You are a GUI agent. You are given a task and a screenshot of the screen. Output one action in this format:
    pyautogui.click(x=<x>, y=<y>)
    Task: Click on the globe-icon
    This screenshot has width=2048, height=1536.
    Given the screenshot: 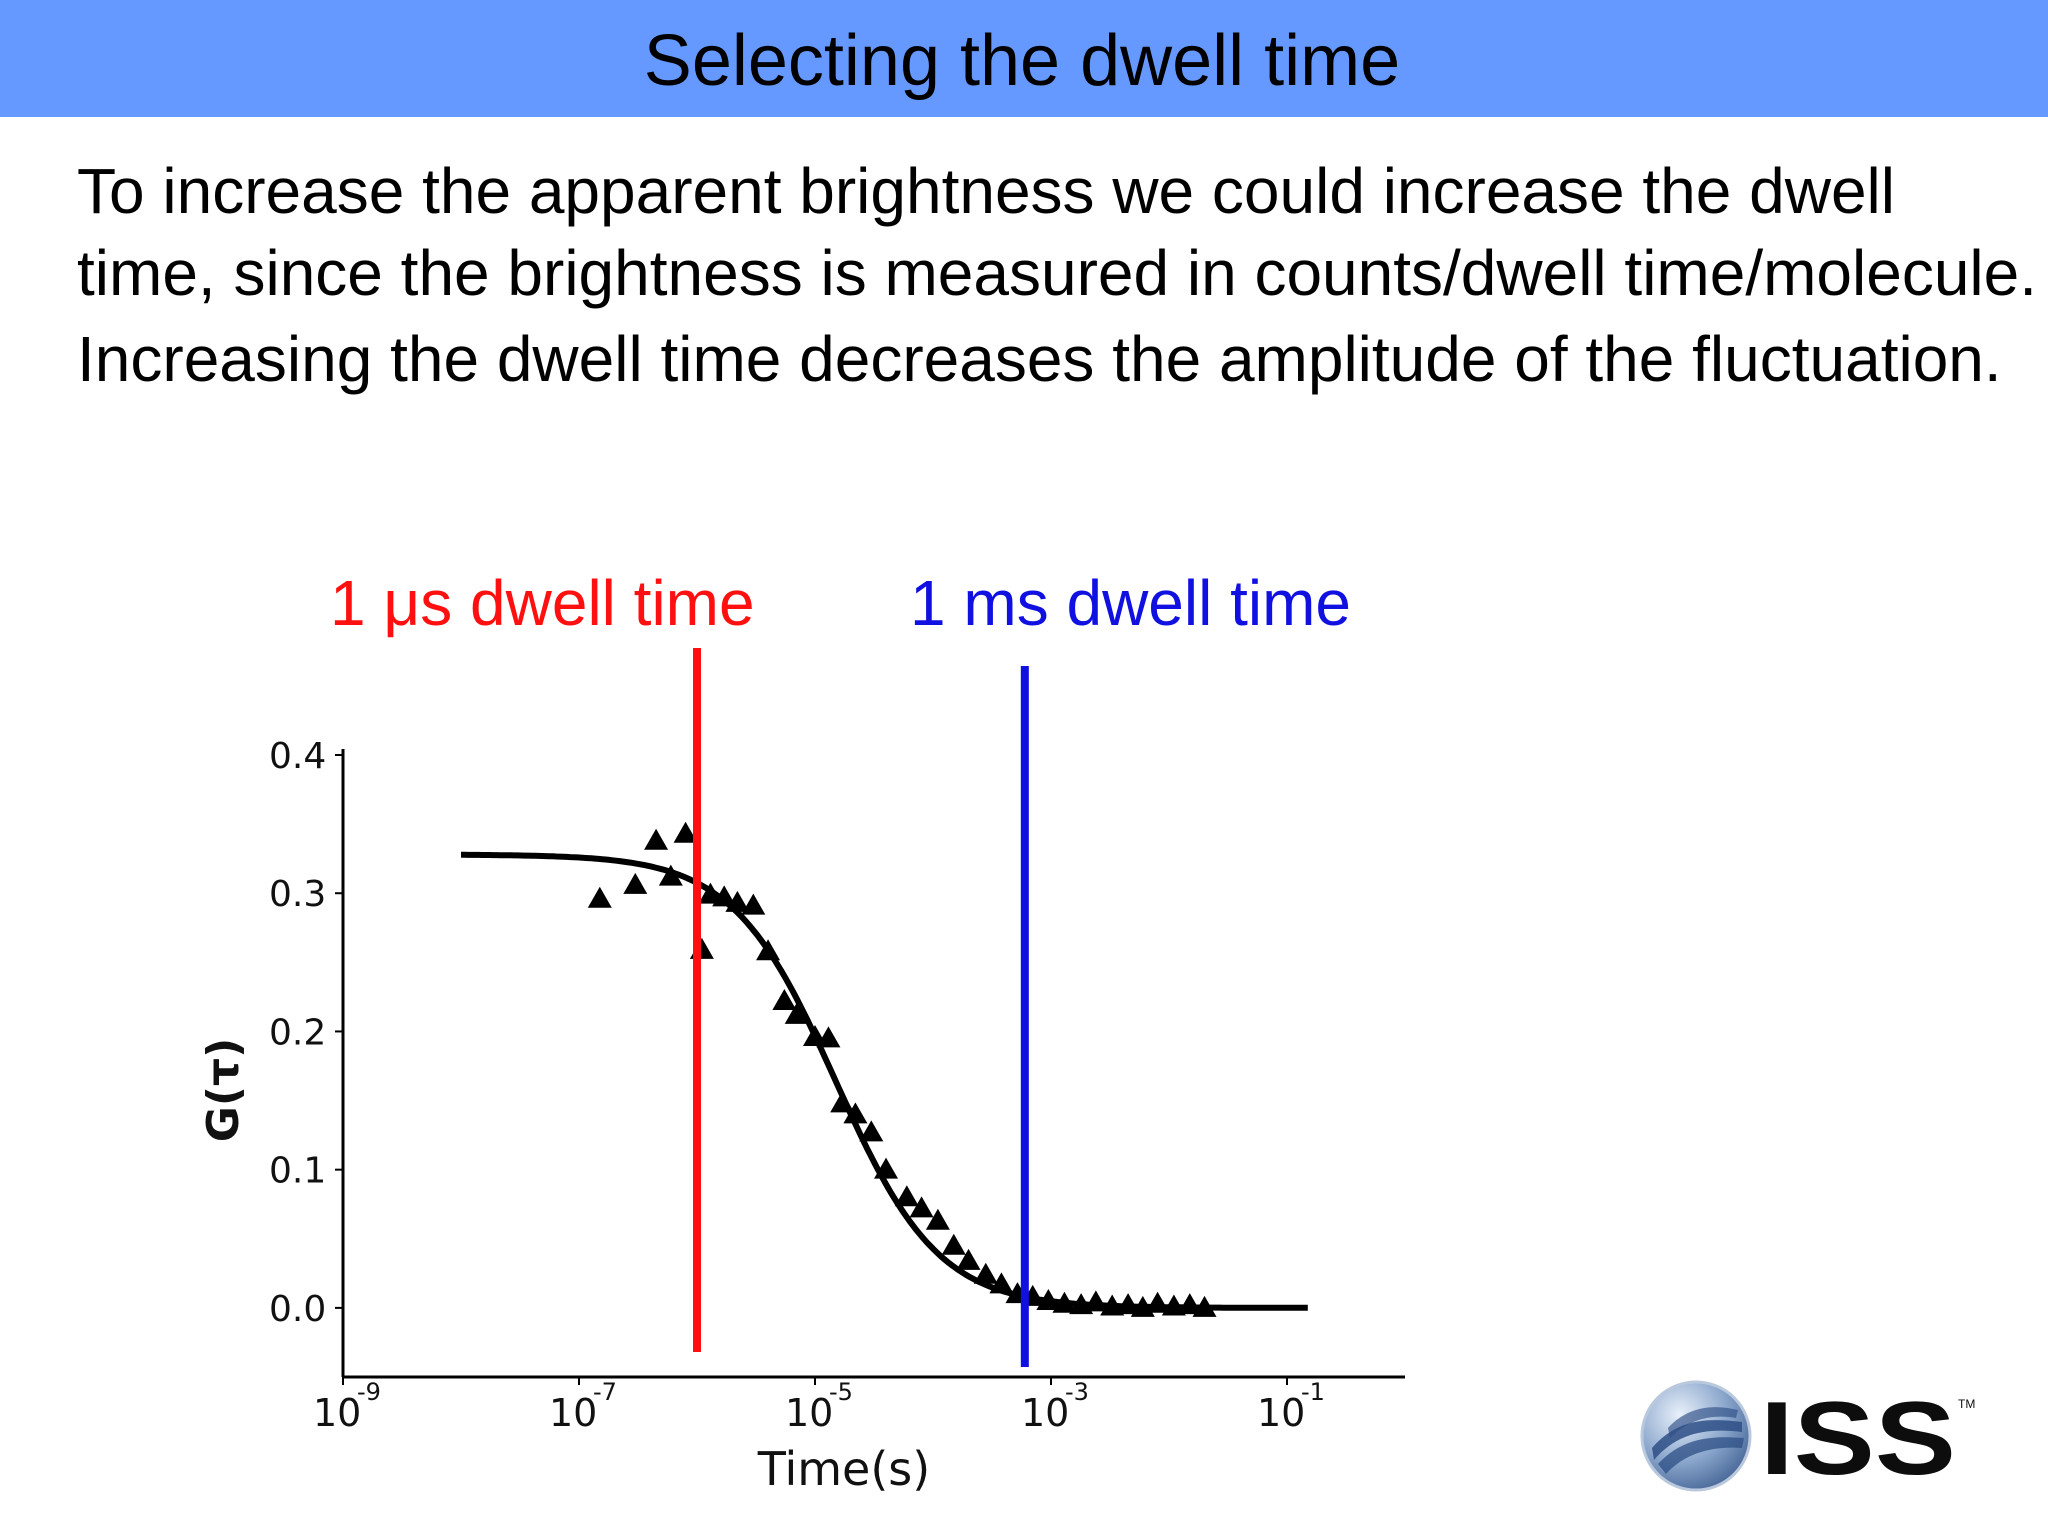 What is the action you would take?
    pyautogui.click(x=1696, y=1436)
    